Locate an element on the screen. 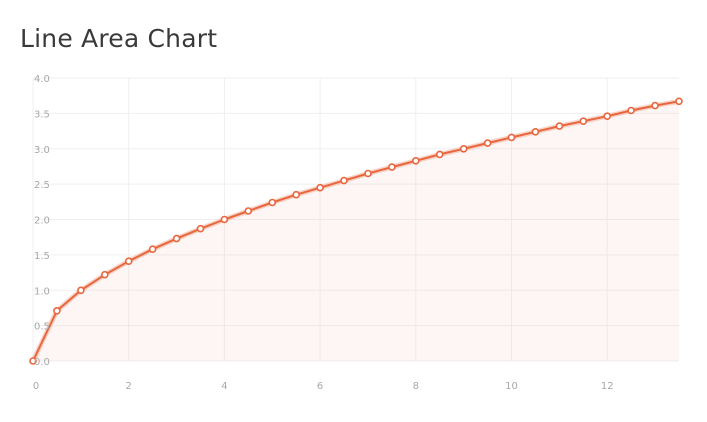  x-tick-label: 8 is located at coordinates (416, 386).